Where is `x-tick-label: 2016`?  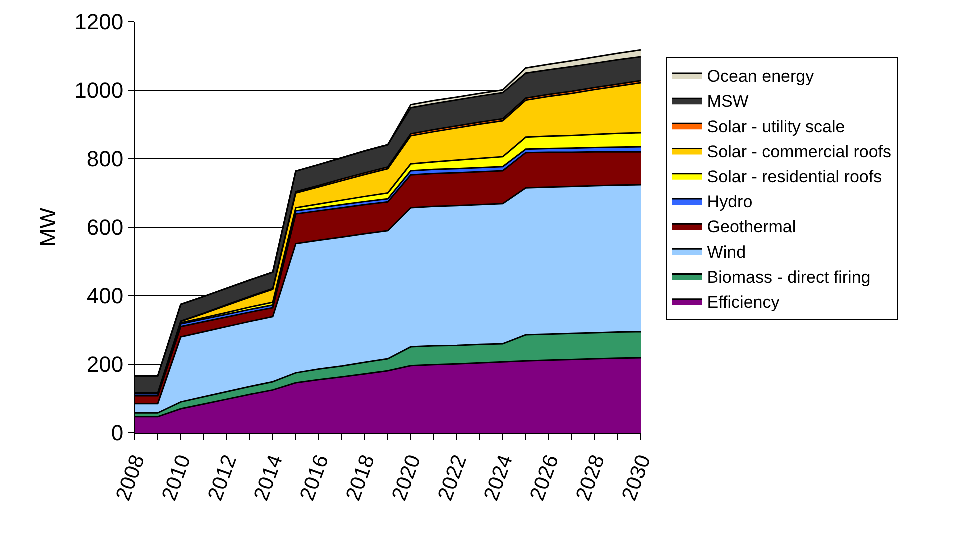 x-tick-label: 2016 is located at coordinates (315, 478).